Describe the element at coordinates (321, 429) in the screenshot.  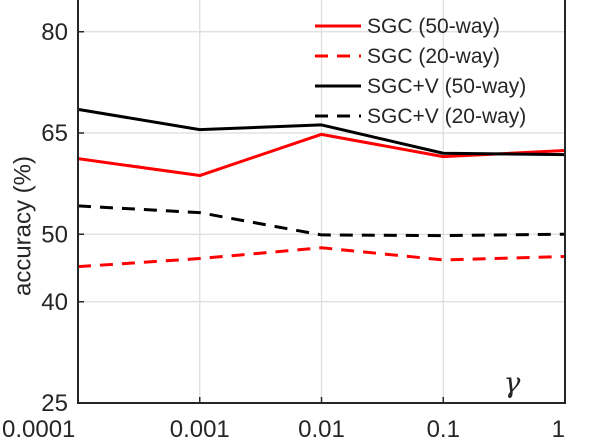
I see `x-tick-label: 0.01` at that location.